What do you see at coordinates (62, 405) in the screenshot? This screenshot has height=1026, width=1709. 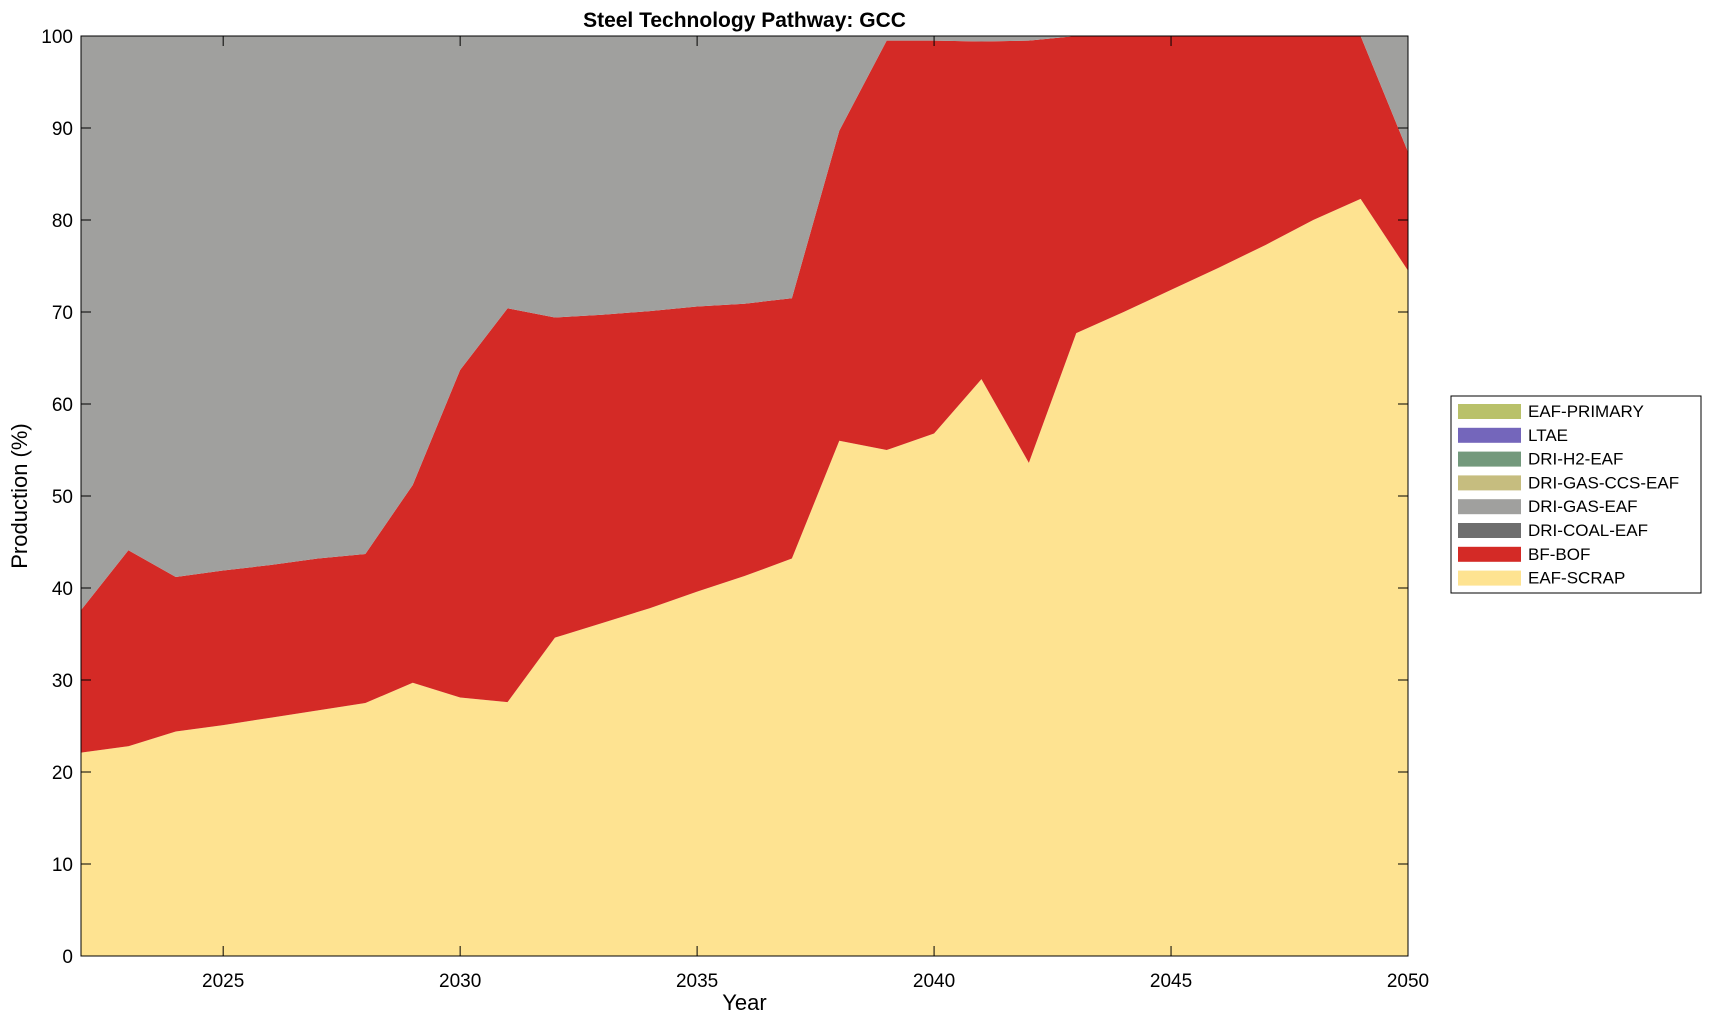 I see `y-tick-label: 60` at bounding box center [62, 405].